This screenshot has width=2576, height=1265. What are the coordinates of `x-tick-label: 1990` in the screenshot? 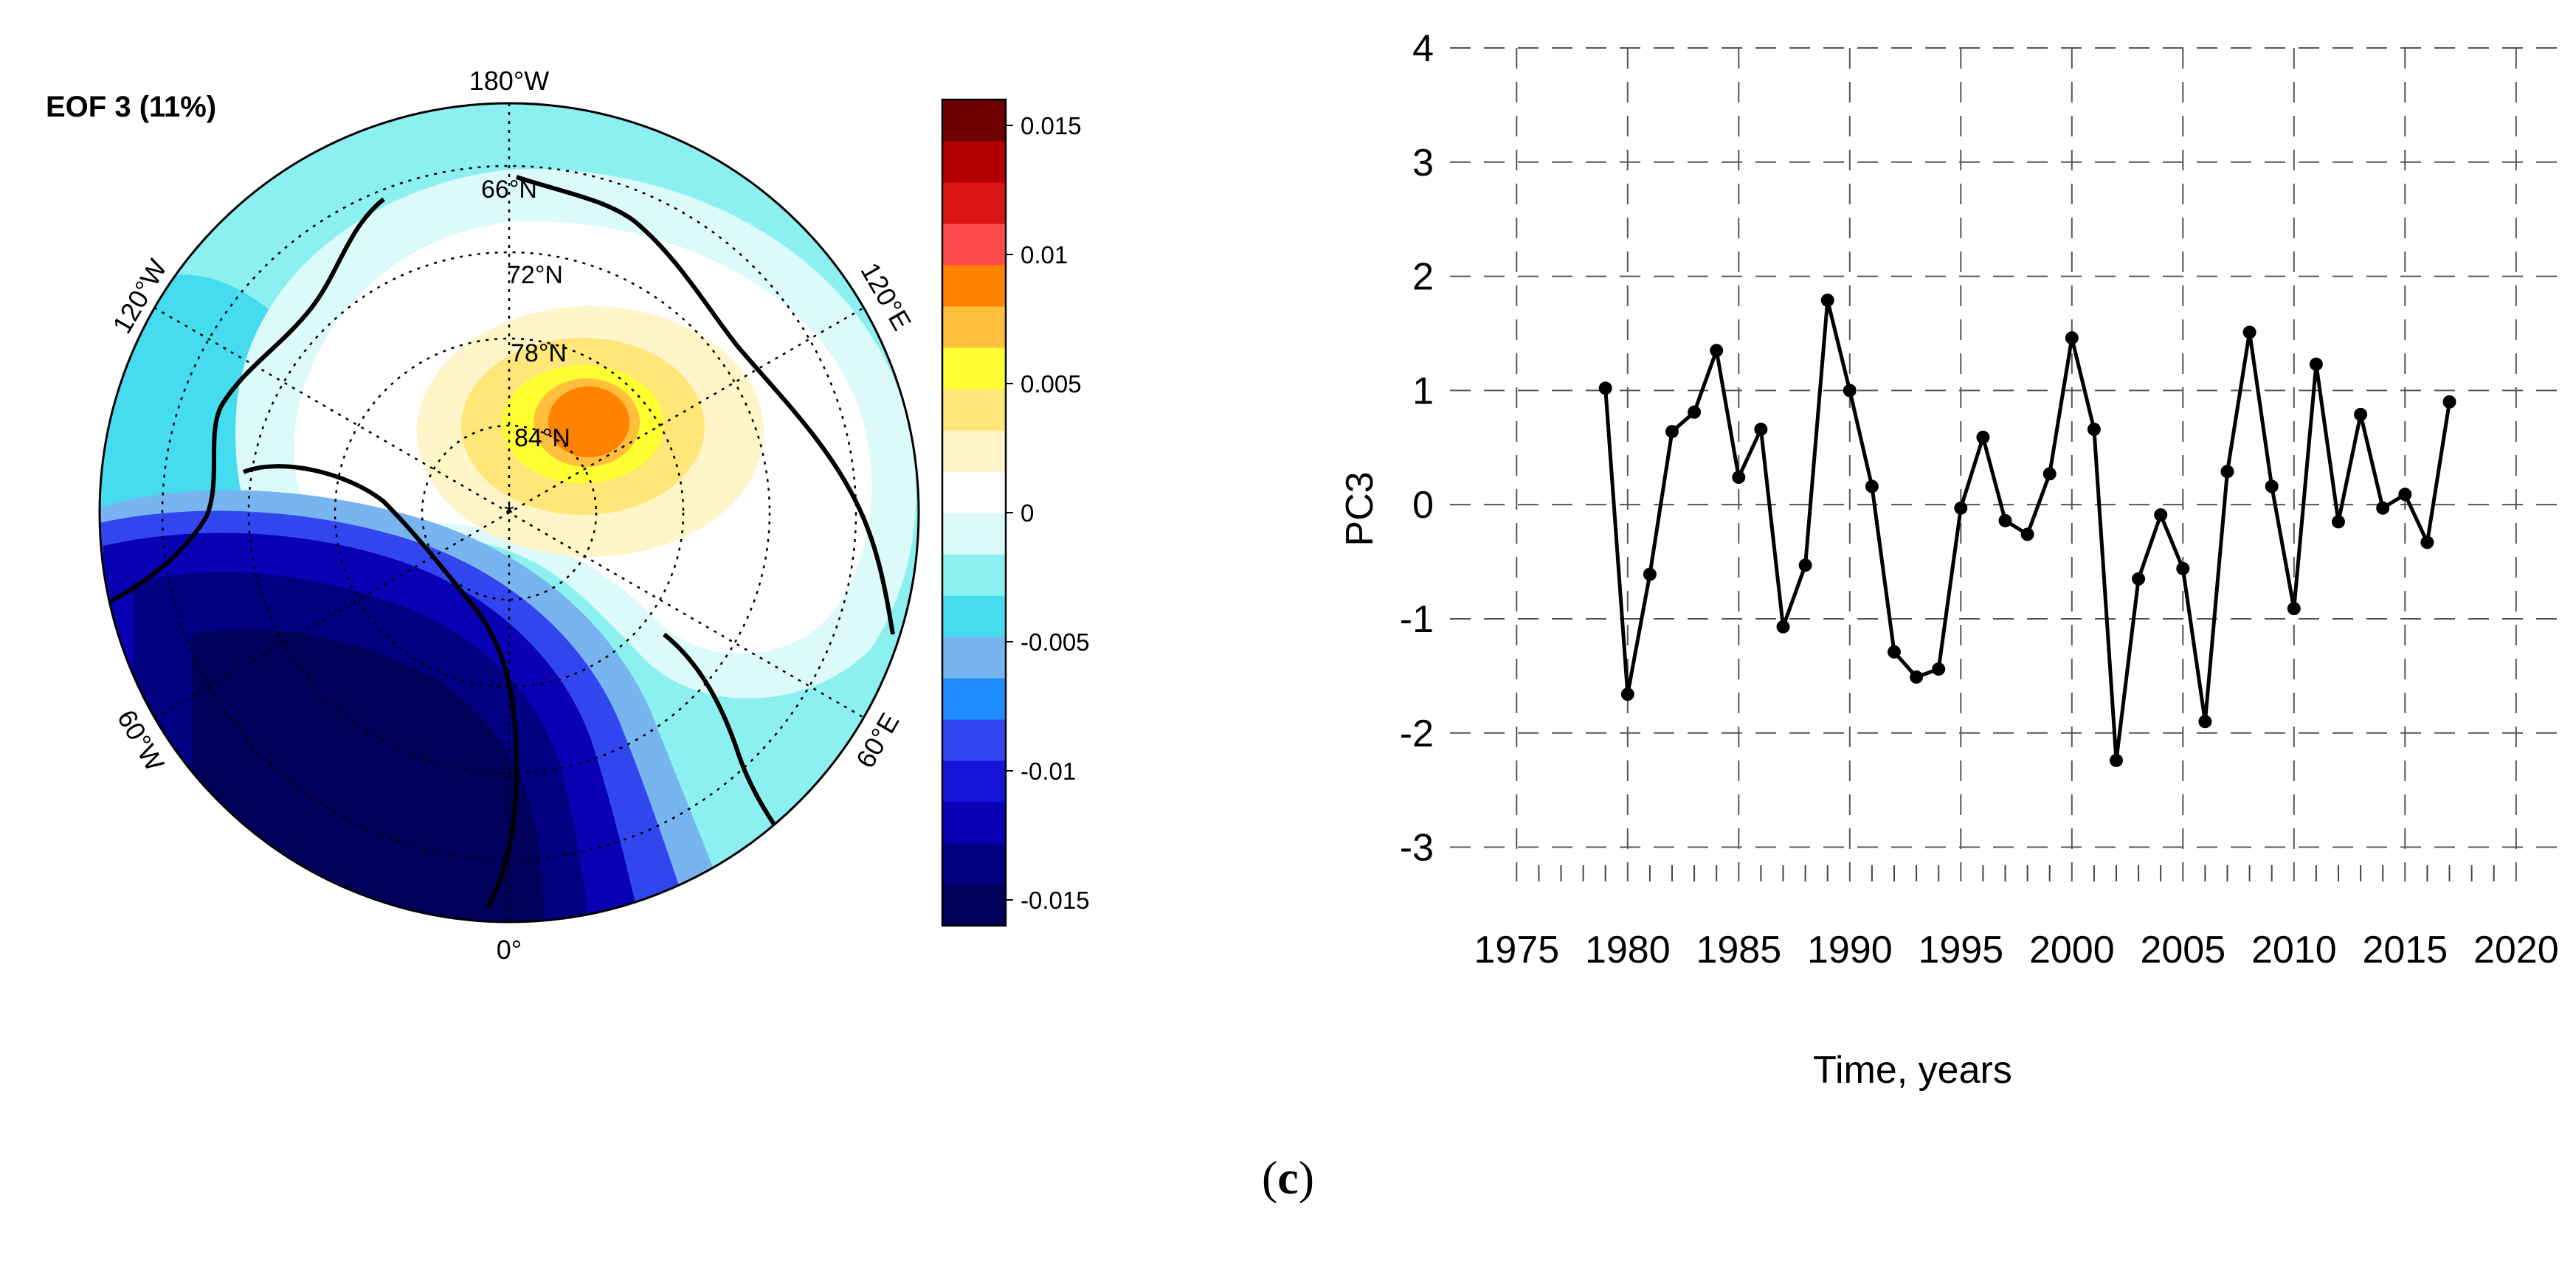 It's located at (1850, 950).